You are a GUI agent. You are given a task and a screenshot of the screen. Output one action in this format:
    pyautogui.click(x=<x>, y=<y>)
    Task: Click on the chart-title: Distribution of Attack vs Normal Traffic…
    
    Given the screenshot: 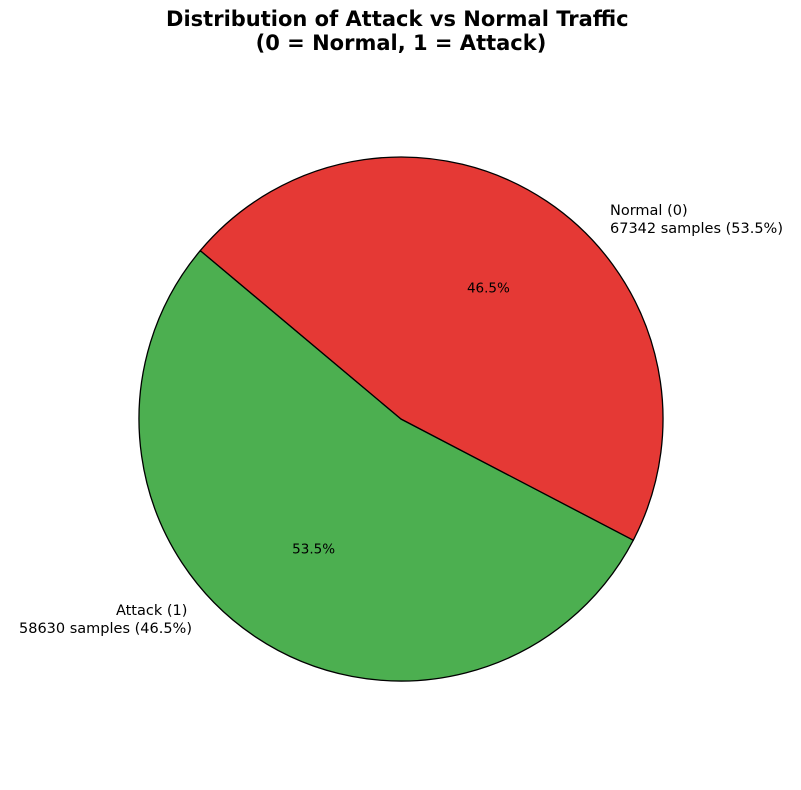 What is the action you would take?
    pyautogui.click(x=401, y=31)
    